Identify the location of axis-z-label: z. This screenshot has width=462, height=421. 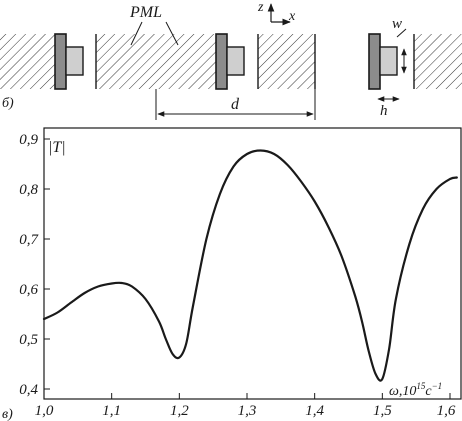
(260, 7).